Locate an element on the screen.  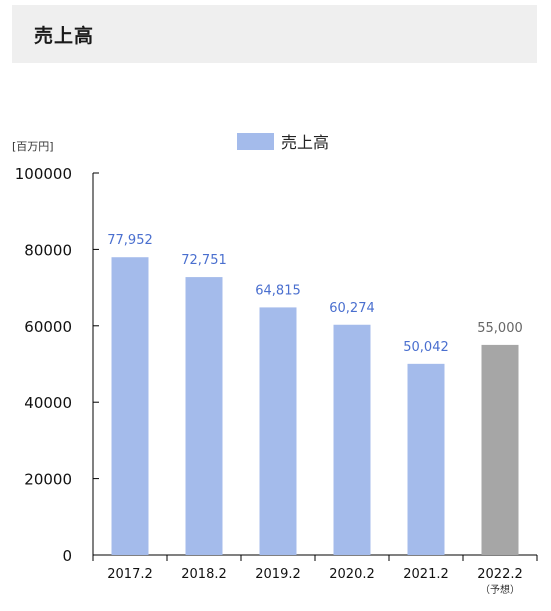
y-tick-label: 20000 is located at coordinates (48, 480).